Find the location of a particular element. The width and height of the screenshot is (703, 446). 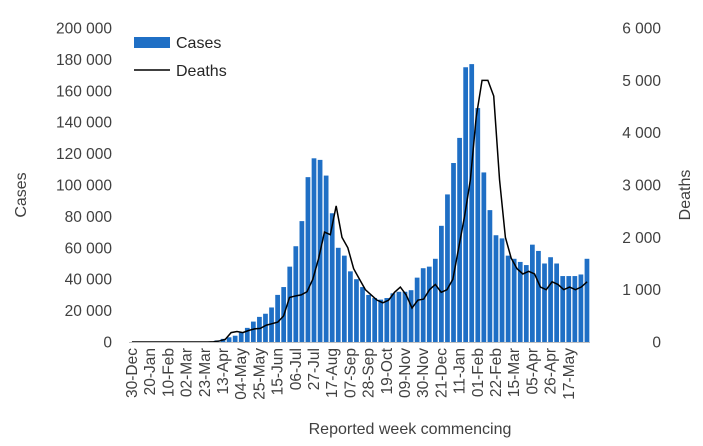

legend-cases-label: Cases is located at coordinates (198, 43).